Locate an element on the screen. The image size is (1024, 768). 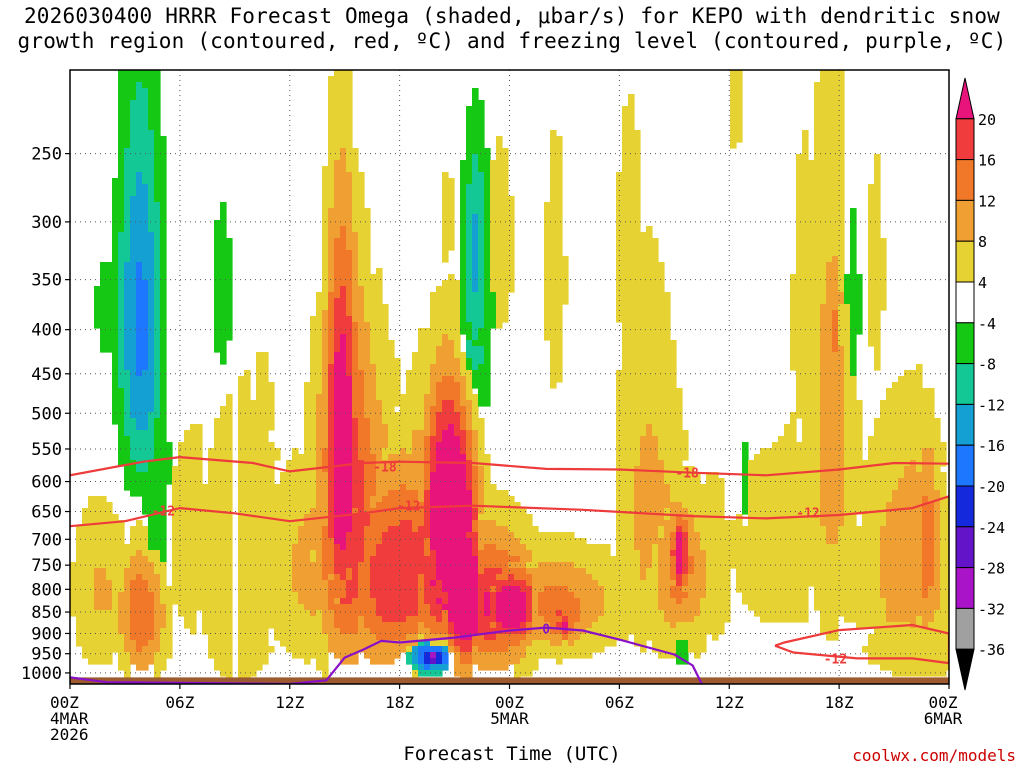
colorbar-label: 20 is located at coordinates (987, 120).